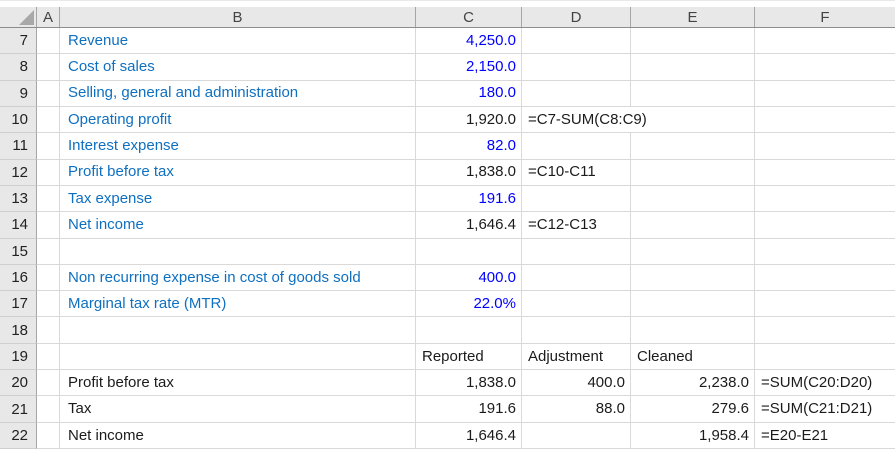 This screenshot has height=449, width=895. Describe the element at coordinates (469, 278) in the screenshot. I see `cell-C16: 400.0` at that location.